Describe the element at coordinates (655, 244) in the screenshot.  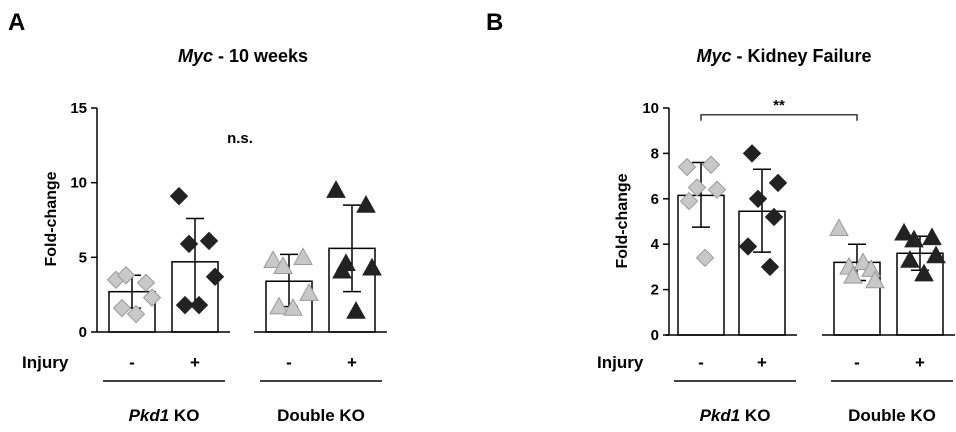
I see `y-tick-label: 4` at that location.